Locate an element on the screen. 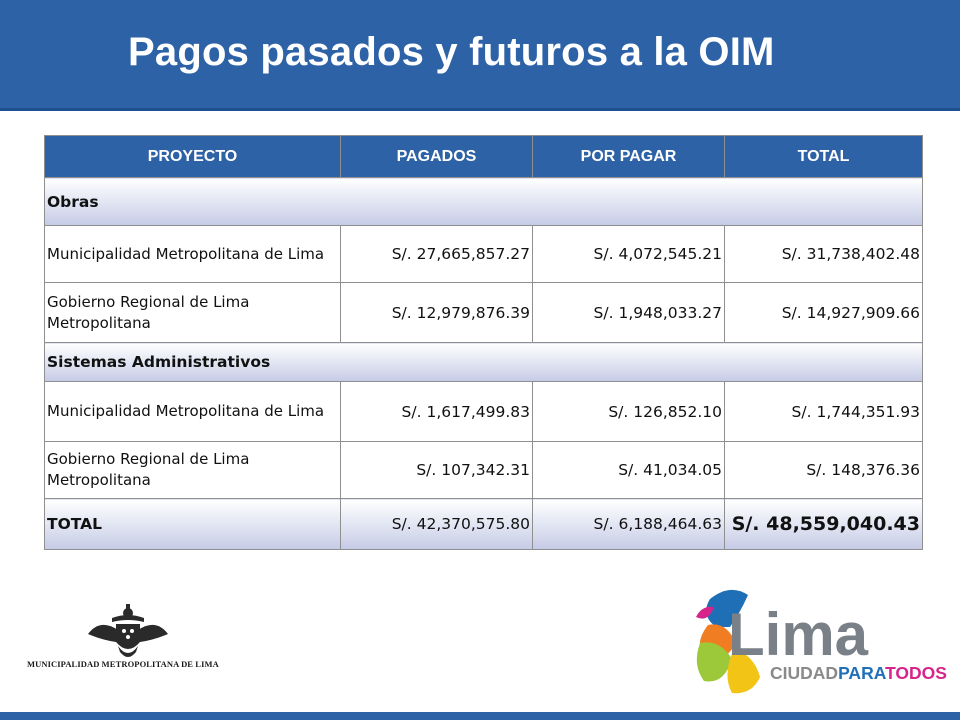  header-divider is located at coordinates (480, 109).